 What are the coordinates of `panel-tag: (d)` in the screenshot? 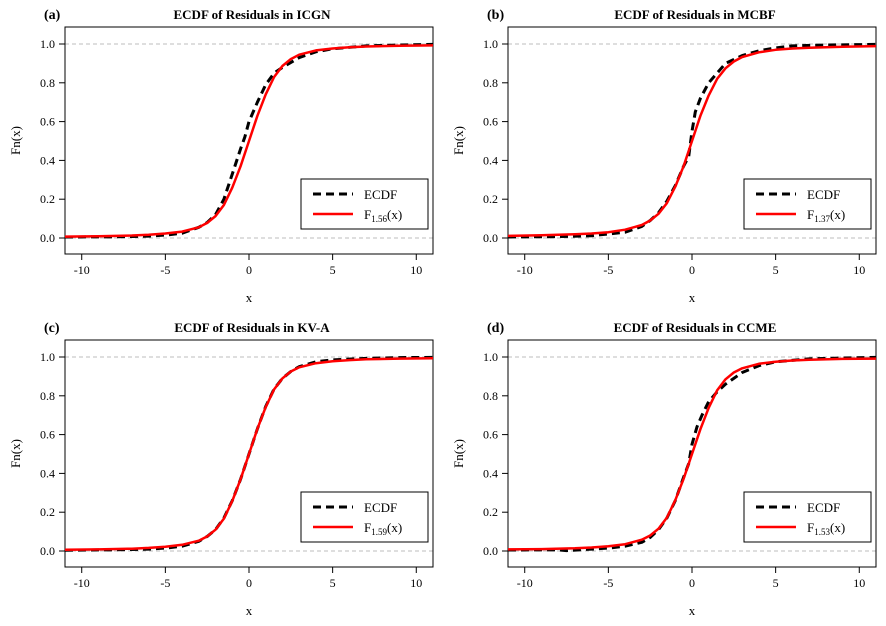 It's located at (495, 328).